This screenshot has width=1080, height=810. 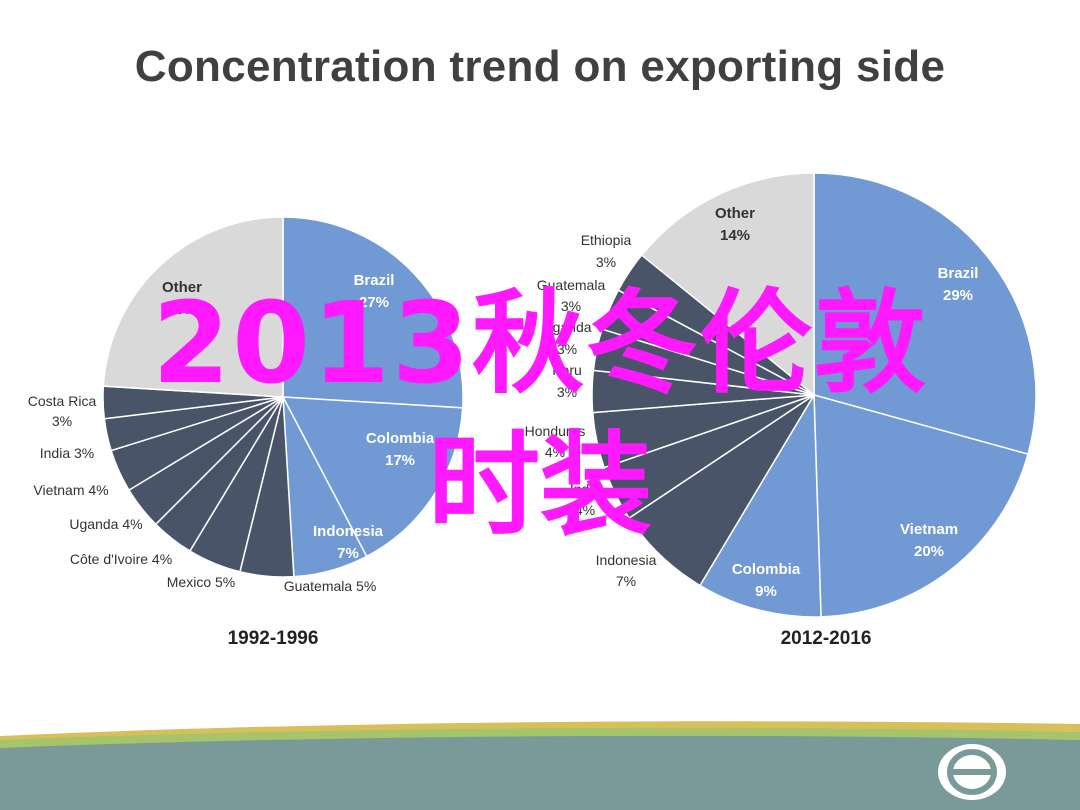 I want to click on pie-chart-1992-1996, so click(x=283, y=397).